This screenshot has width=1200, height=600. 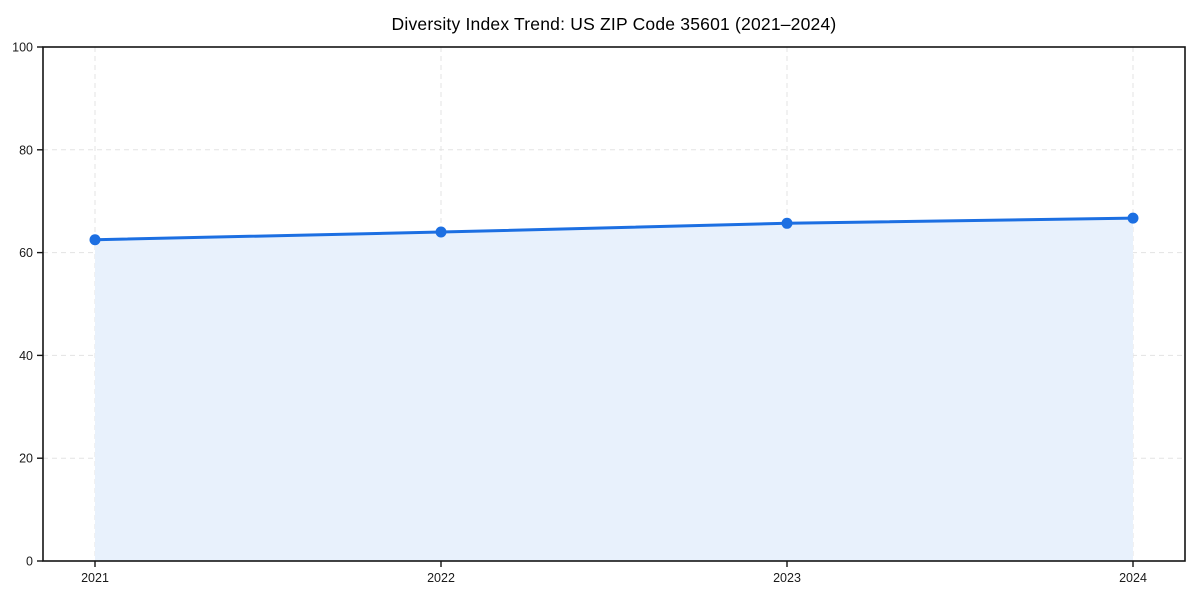 I want to click on y-tick-label: 40, so click(x=26, y=356).